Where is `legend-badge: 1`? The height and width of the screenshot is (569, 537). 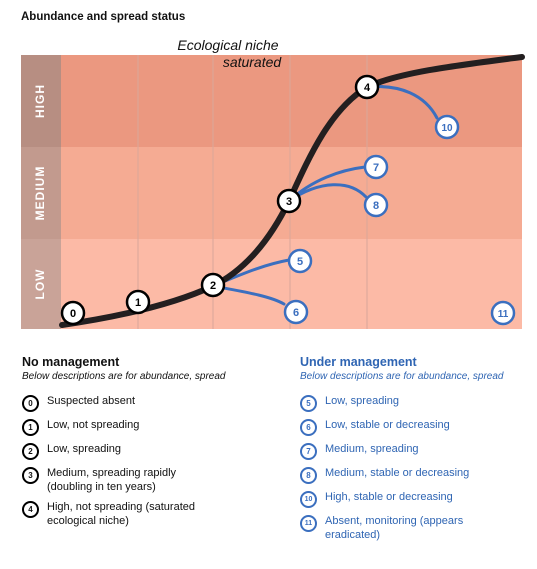 legend-badge: 1 is located at coordinates (30, 427).